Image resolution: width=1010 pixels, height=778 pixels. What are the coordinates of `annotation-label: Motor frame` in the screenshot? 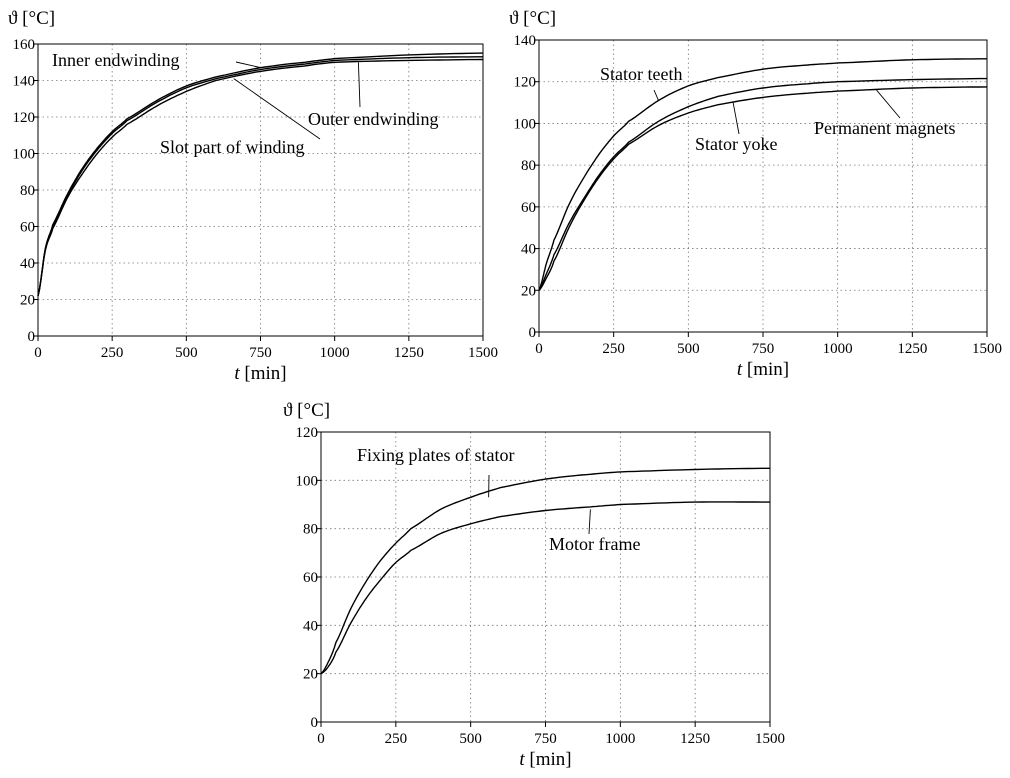 It's located at (594, 544).